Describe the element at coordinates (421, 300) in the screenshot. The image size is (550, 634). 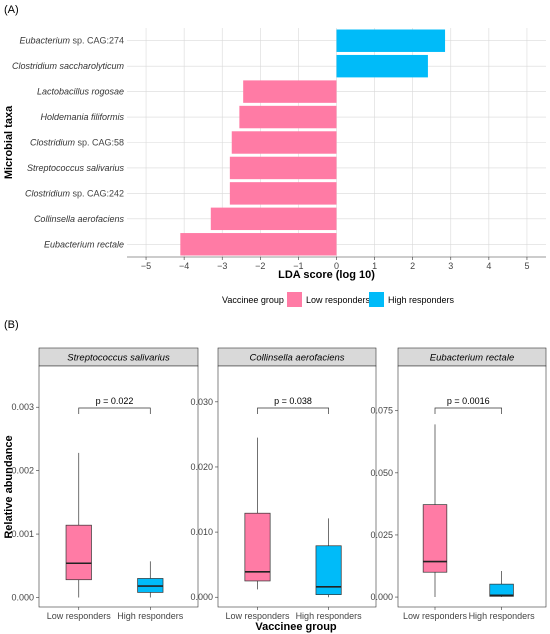
I see `legend-label: High responders` at that location.